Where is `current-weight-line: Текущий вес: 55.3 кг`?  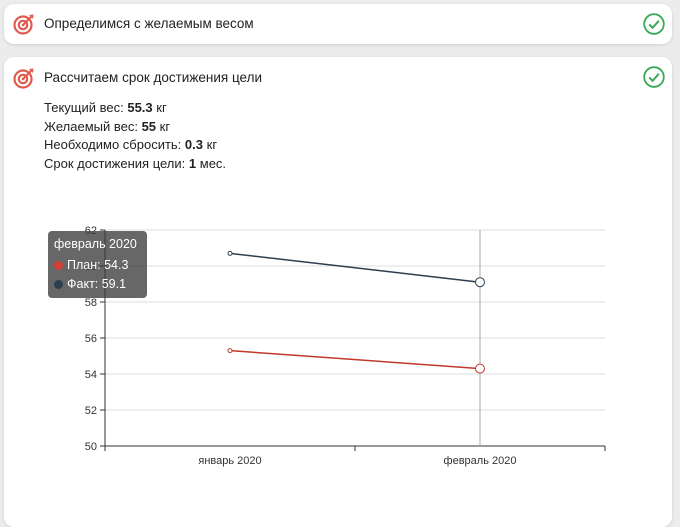
current-weight-line: Текущий вес: 55.3 кг is located at coordinates (105, 107).